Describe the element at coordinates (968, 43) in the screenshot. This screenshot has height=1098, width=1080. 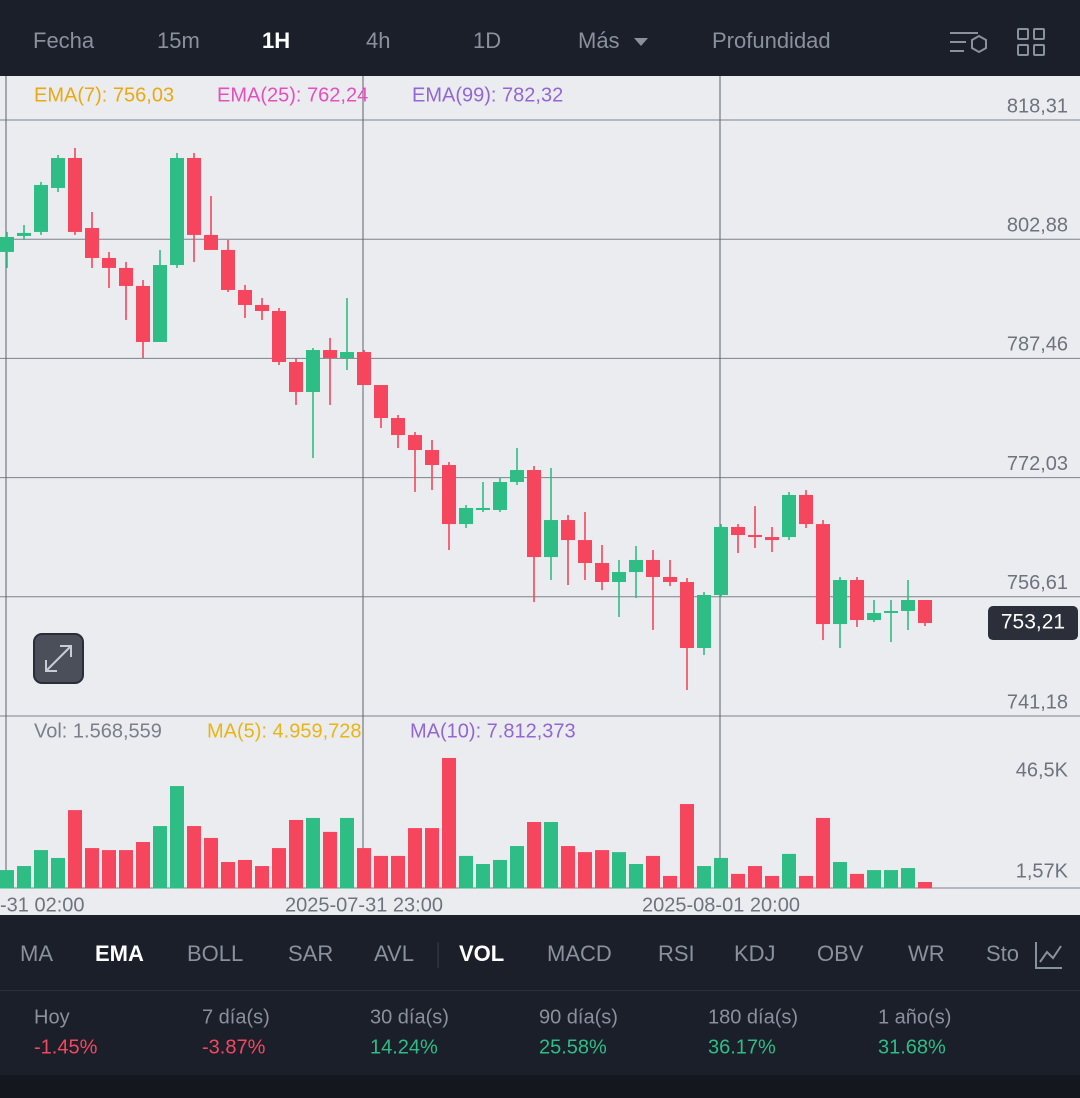
I see `settings-icon` at that location.